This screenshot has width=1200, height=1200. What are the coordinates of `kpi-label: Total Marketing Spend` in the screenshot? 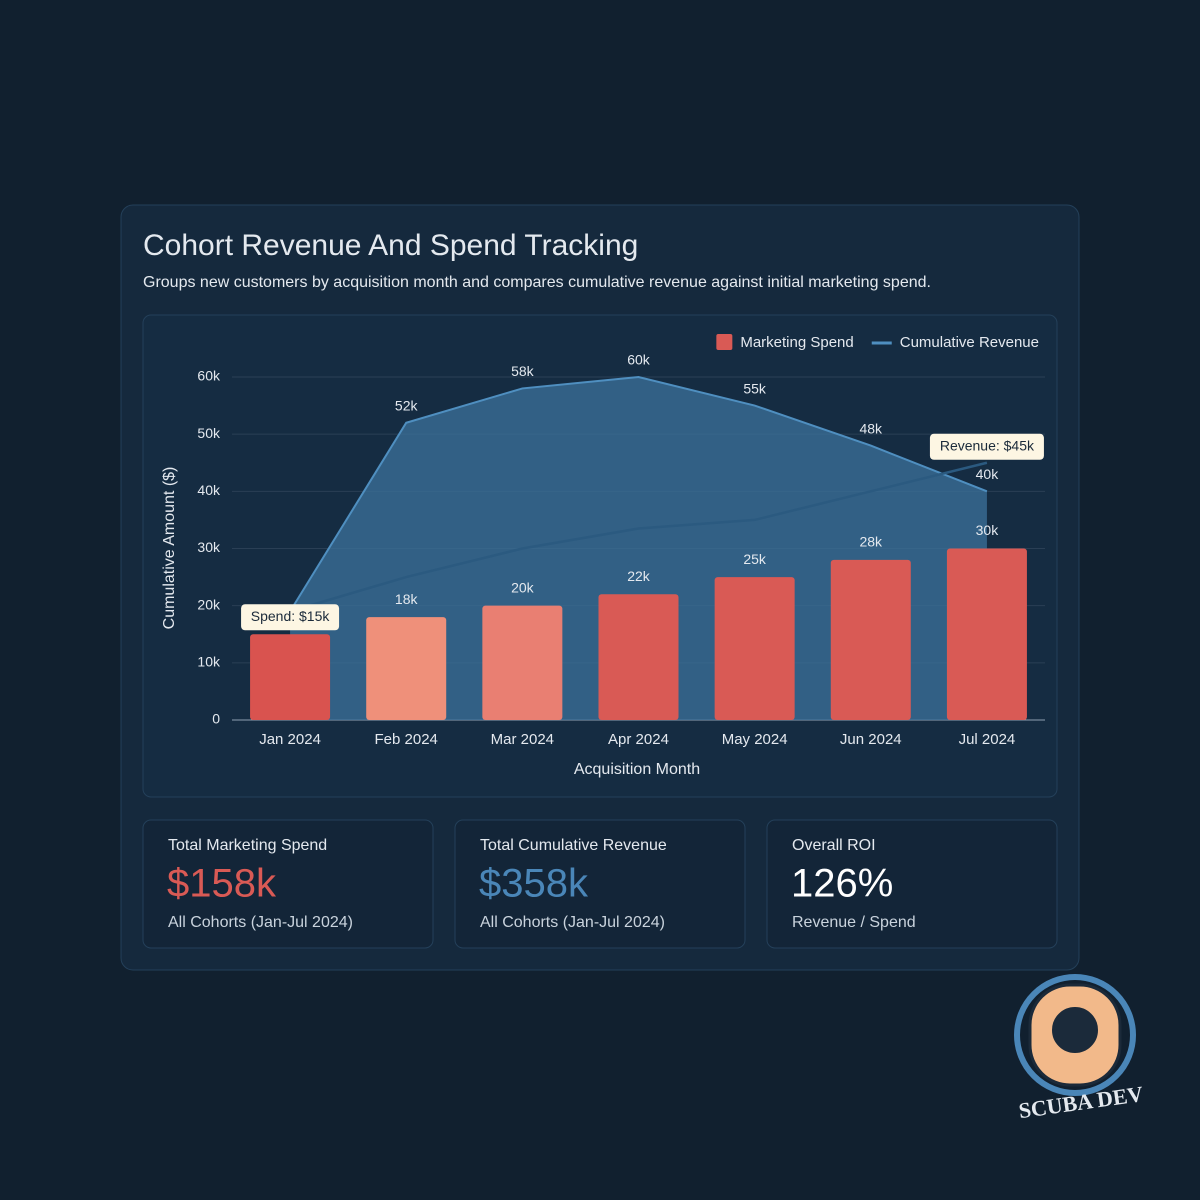 It's located at (247, 845).